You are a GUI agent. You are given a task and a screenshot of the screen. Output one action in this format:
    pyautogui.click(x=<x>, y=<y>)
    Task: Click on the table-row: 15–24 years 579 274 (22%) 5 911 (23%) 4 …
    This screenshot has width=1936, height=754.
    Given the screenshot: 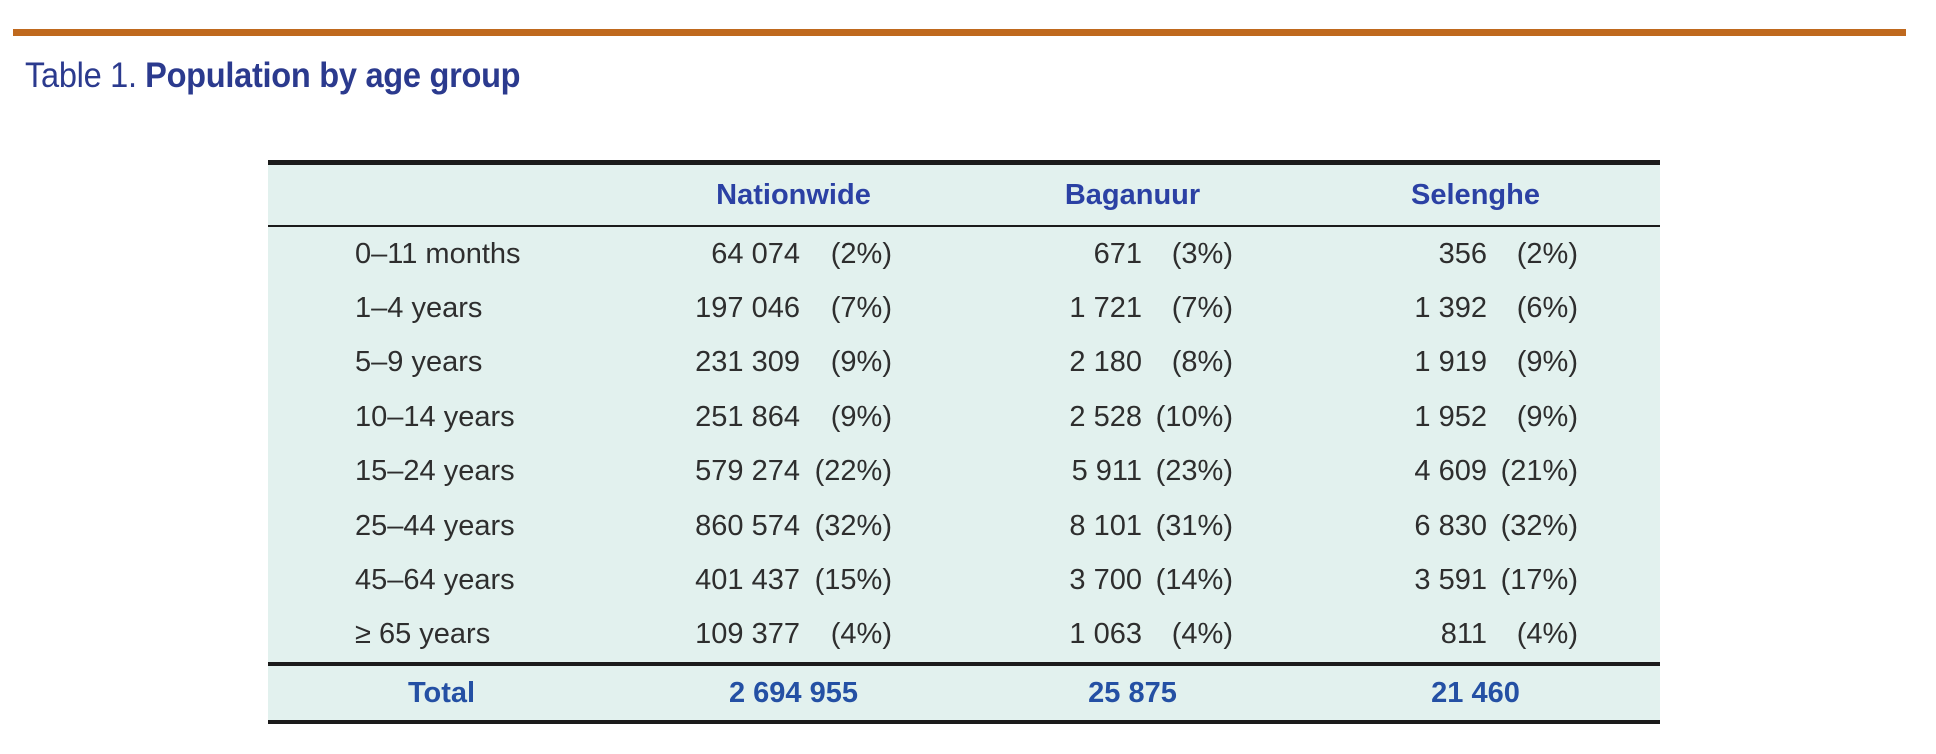 What is the action you would take?
    pyautogui.click(x=964, y=472)
    